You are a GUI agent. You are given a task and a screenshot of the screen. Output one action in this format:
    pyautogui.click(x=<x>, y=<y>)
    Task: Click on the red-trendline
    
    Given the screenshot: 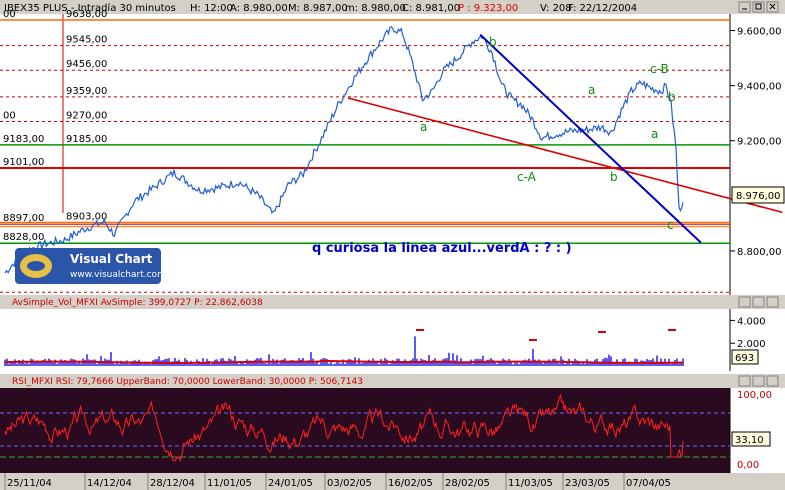 What is the action you would take?
    pyautogui.click(x=565, y=155)
    